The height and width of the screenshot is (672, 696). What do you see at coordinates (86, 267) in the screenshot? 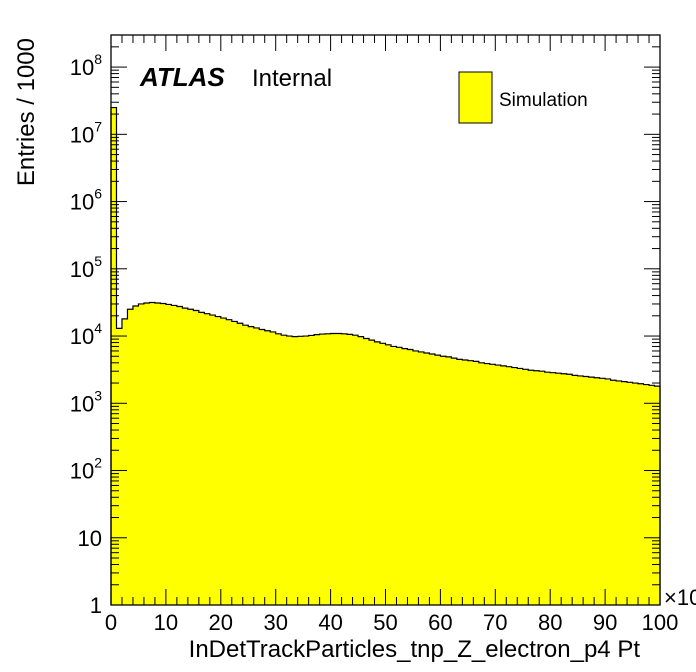
I see `y-tick-label: 10⁵` at bounding box center [86, 267].